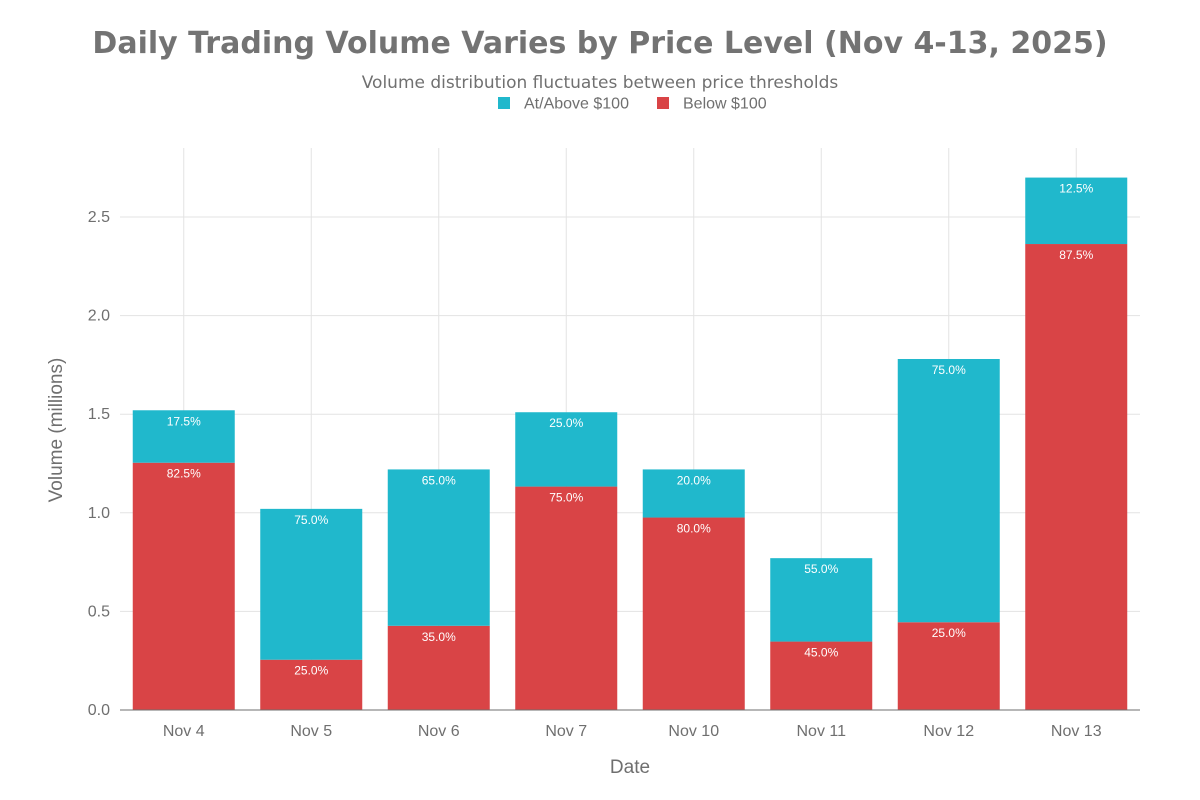  Describe the element at coordinates (99, 316) in the screenshot. I see `y-tick-label: 2.0` at that location.